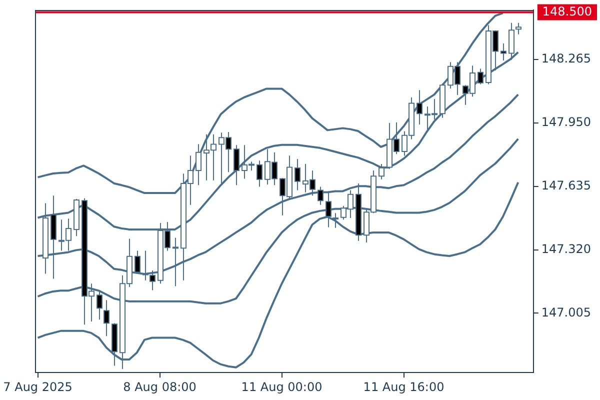 This screenshot has height=400, width=600. Describe the element at coordinates (403, 387) in the screenshot. I see `x-tick-label: 11 Aug 16:00` at that location.